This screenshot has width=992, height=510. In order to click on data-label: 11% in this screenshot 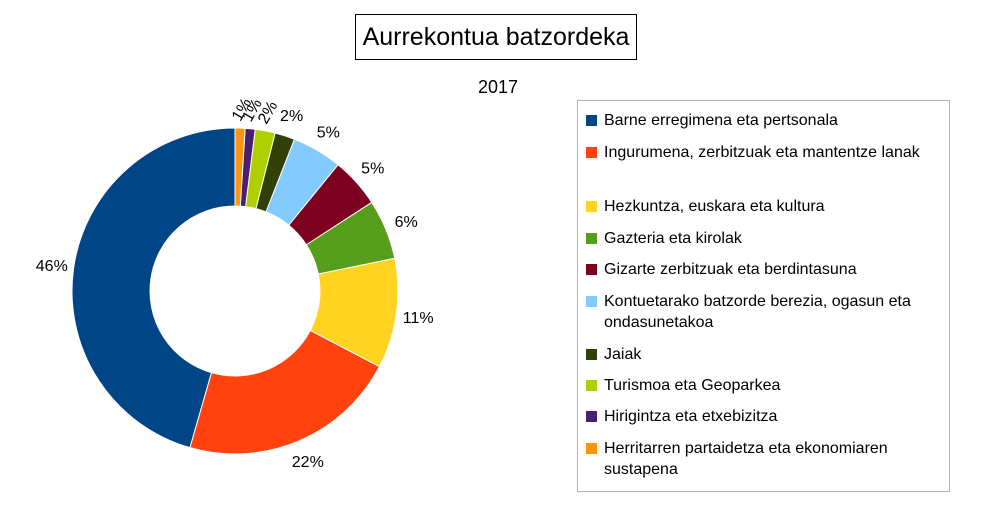, I will do `click(418, 318)`.